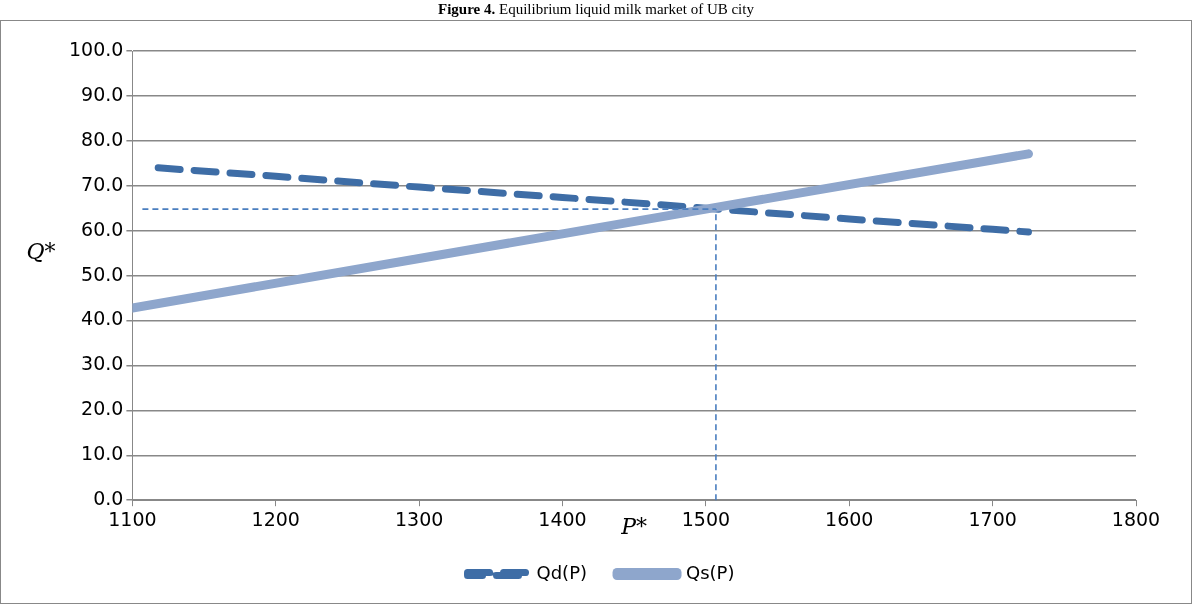  Describe the element at coordinates (562, 572) in the screenshot. I see `legend-label: Qd(P)` at that location.